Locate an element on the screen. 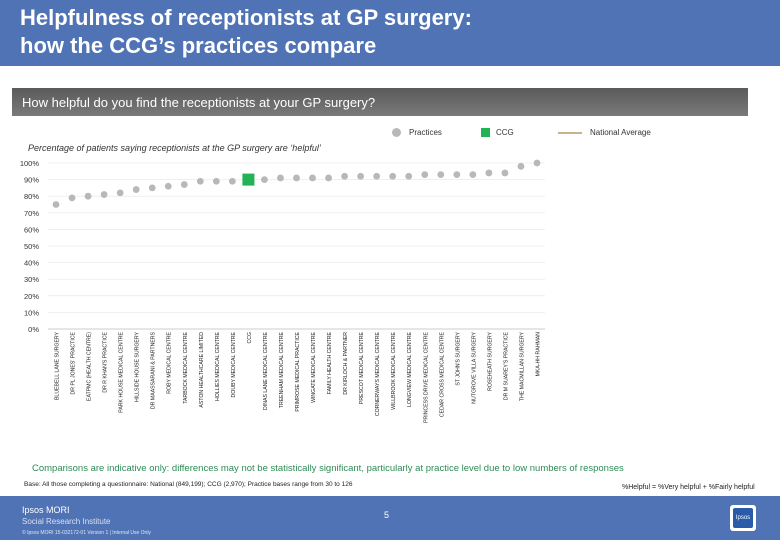 The width and height of the screenshot is (780, 540). title-line-2: how the CCG’s practices compare is located at coordinates (198, 45).